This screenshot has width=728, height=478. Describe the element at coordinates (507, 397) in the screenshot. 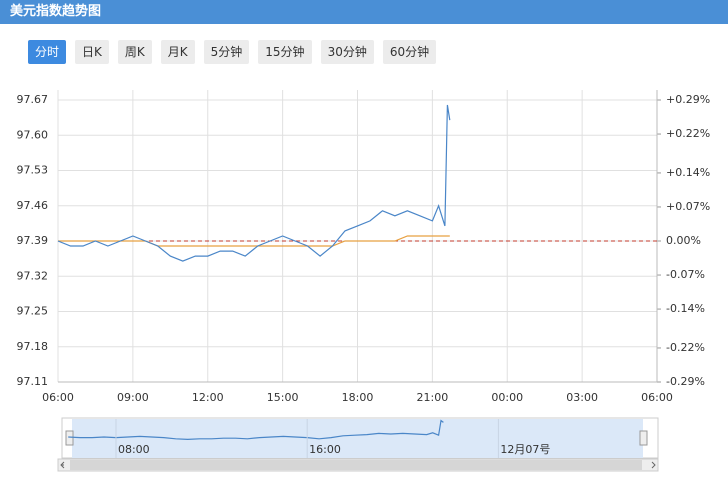

I see `x-tick-label: 00:00` at that location.